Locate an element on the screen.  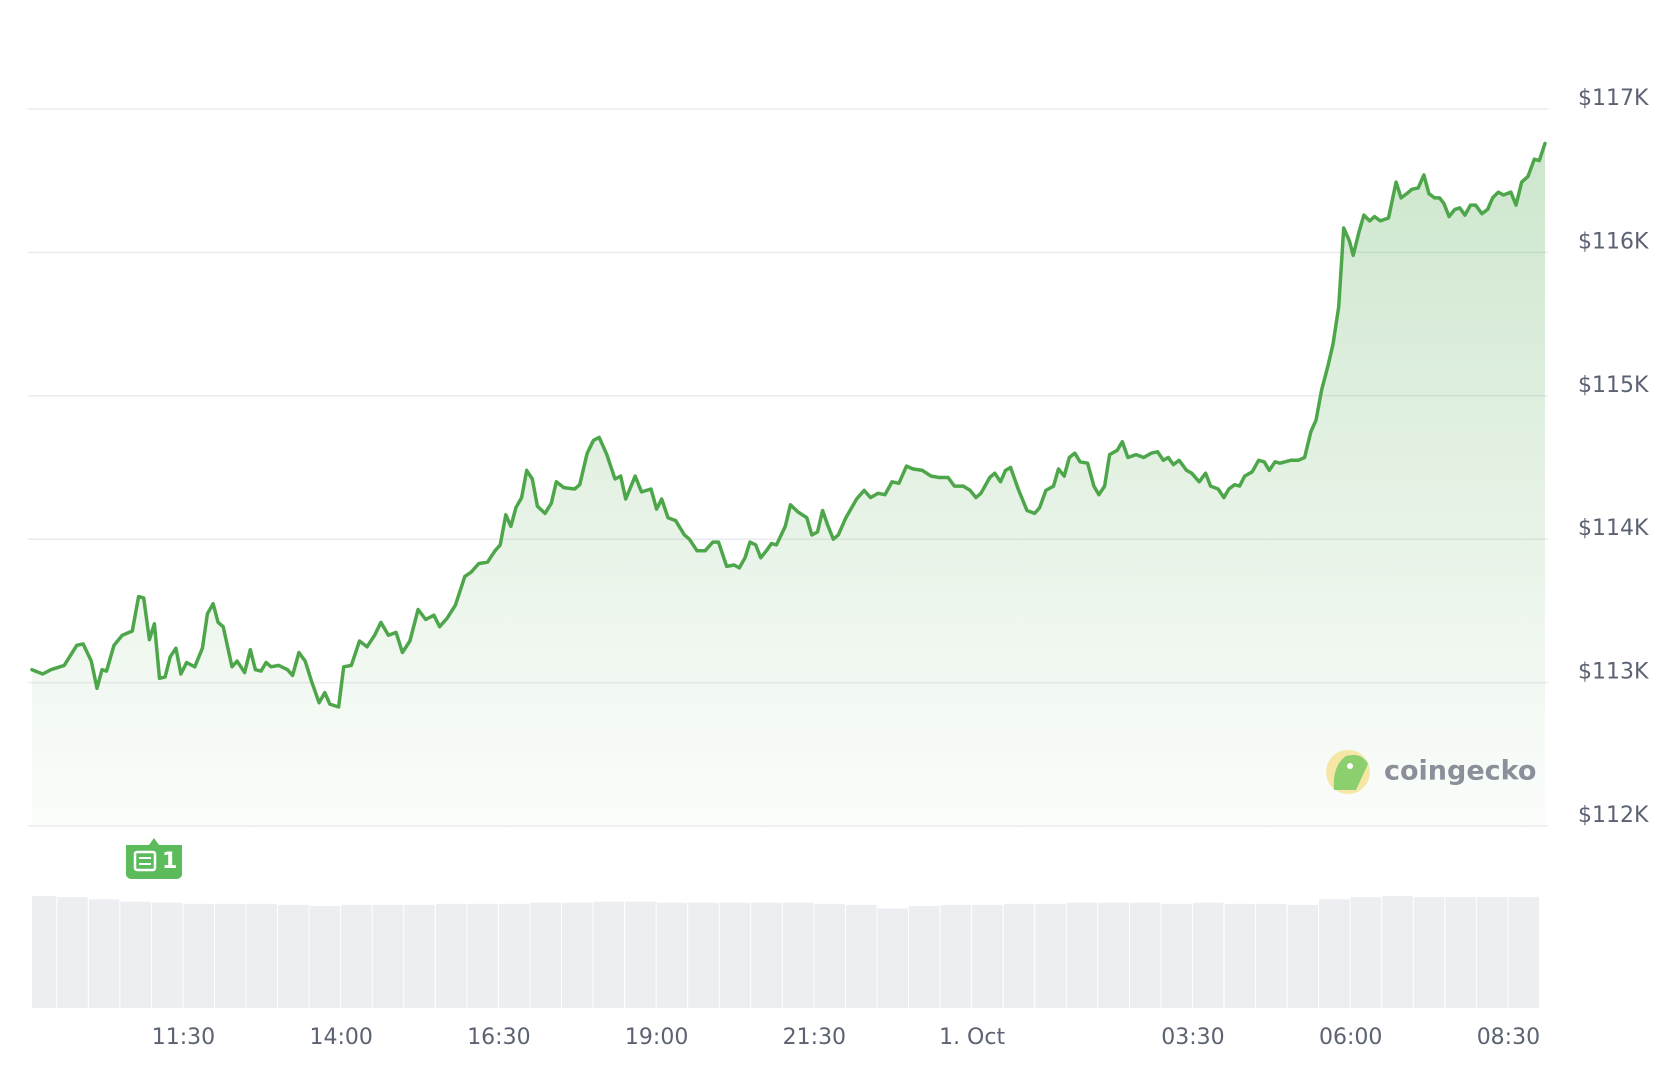
y-tick-label: $112K is located at coordinates (1613, 815).